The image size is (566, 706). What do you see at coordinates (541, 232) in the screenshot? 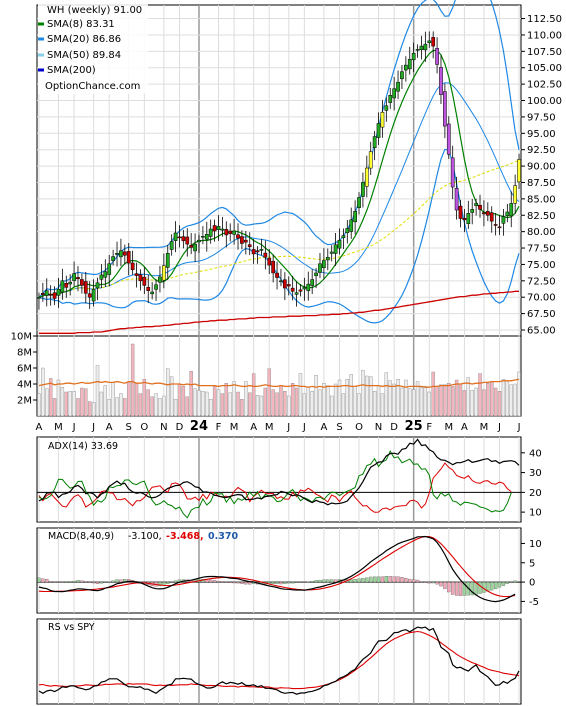
I see `price-tick-label: 80.00` at bounding box center [541, 232].